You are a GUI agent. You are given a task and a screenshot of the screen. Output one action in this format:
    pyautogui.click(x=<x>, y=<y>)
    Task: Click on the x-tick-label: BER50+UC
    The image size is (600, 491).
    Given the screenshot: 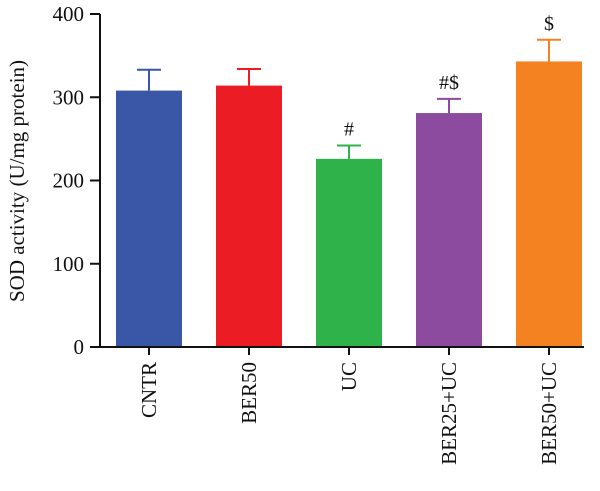 What is the action you would take?
    pyautogui.click(x=549, y=413)
    